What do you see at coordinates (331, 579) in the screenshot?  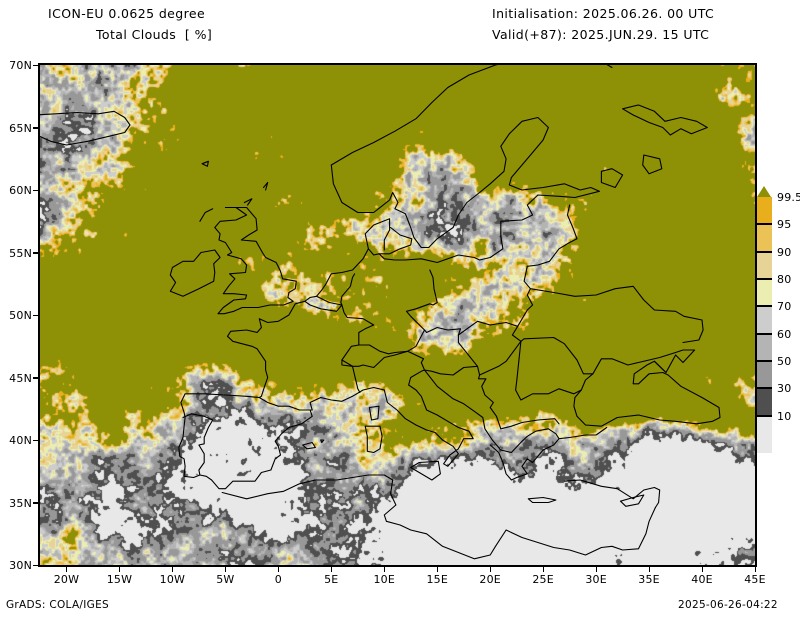 I see `x-axis-tick-5E: 5E` at bounding box center [331, 579].